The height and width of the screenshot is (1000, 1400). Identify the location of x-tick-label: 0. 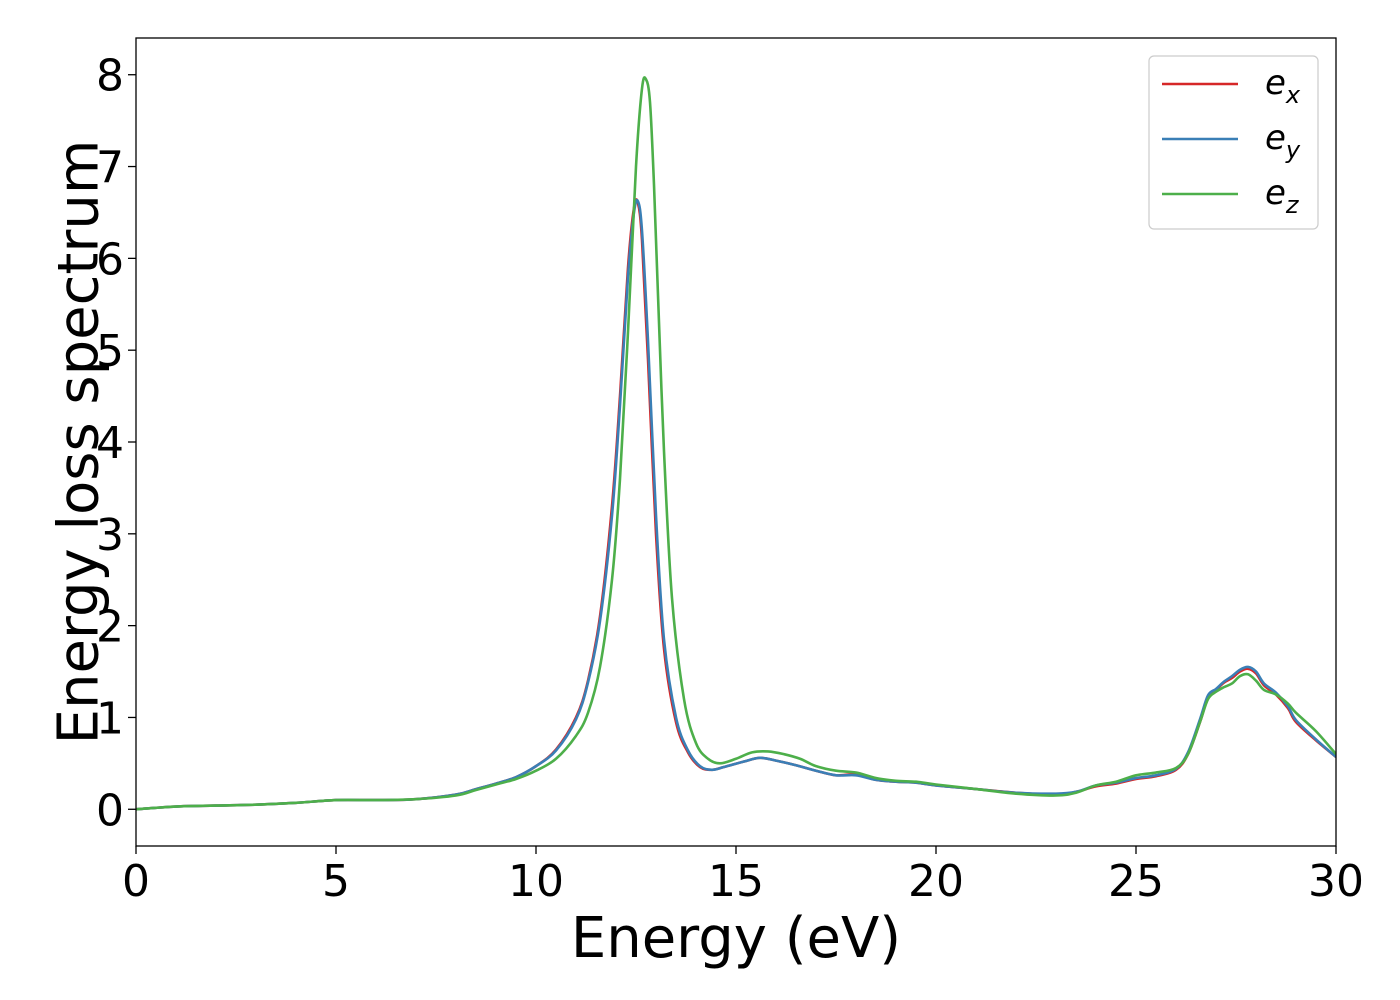
(136, 881).